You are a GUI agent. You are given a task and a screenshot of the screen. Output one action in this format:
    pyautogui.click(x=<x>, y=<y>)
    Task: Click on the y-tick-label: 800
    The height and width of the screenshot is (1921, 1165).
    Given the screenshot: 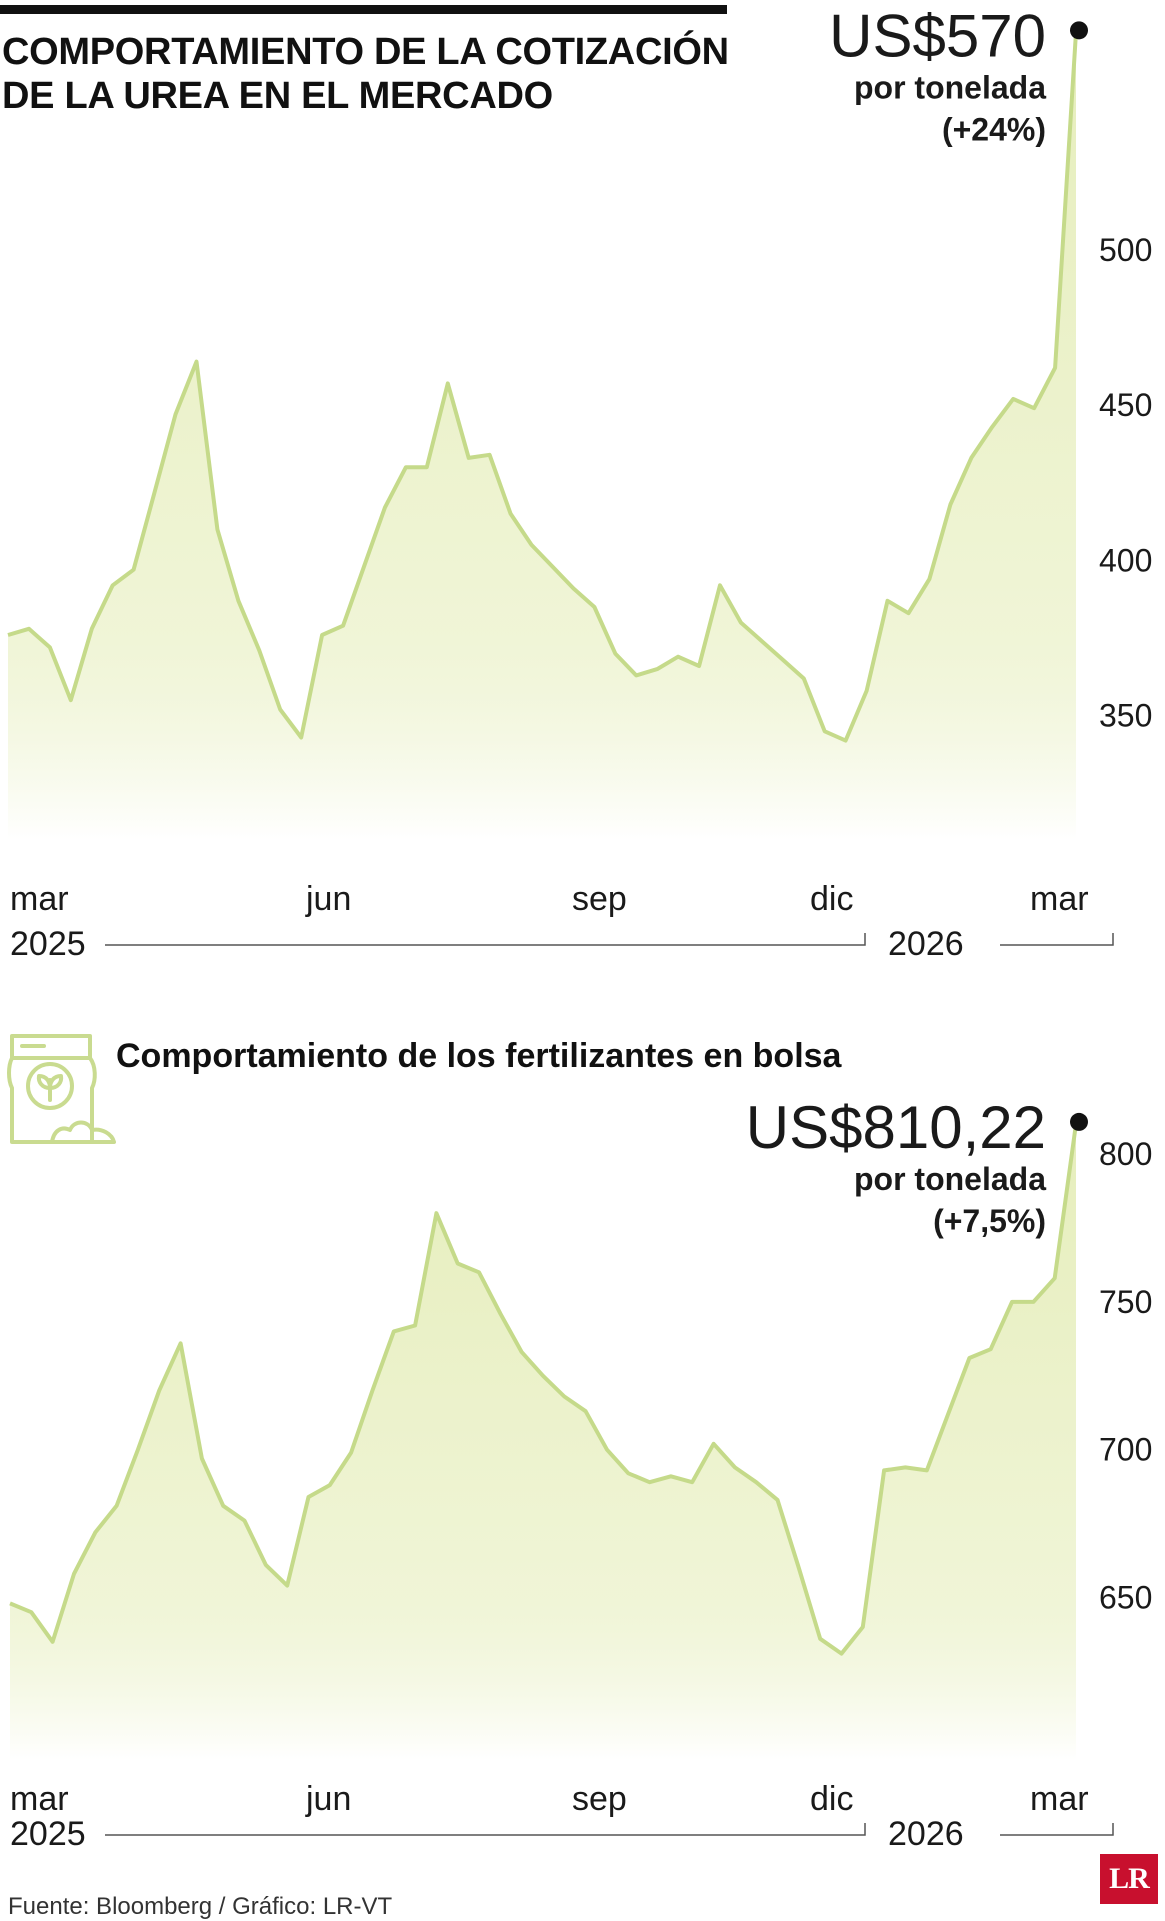 What is the action you would take?
    pyautogui.click(x=1125, y=1154)
    